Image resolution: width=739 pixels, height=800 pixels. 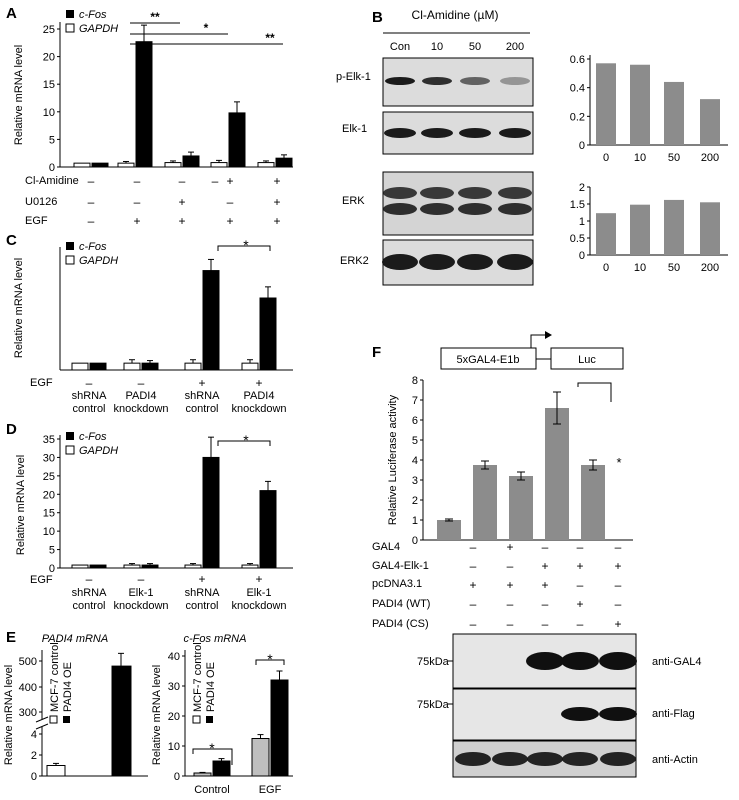 I want to click on panel-e-right-bar-cfos, so click(x=279, y=728).